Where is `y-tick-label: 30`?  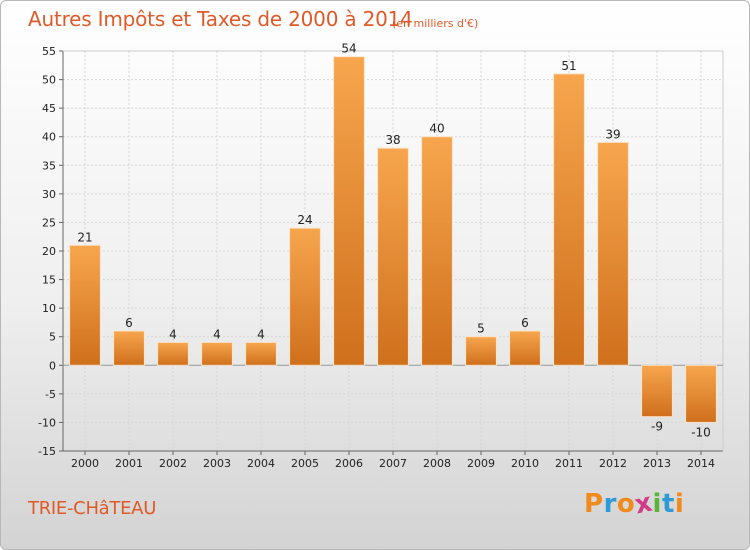 y-tick-label: 30 is located at coordinates (49, 194).